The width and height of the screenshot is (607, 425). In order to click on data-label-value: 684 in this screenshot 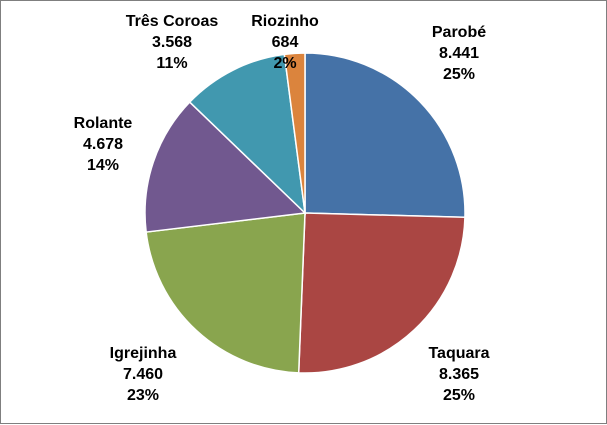, I will do `click(285, 42)`.